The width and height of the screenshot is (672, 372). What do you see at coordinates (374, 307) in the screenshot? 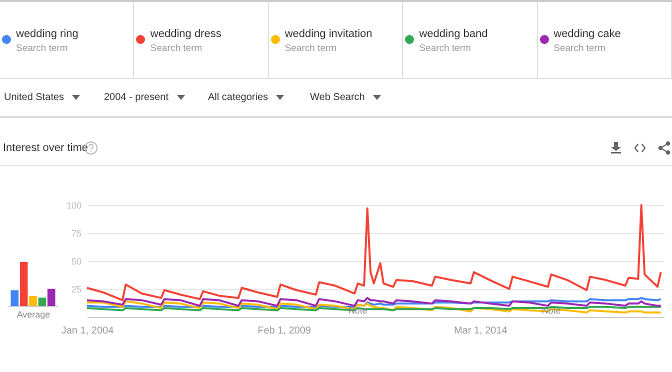
I see `line-series` at bounding box center [374, 307].